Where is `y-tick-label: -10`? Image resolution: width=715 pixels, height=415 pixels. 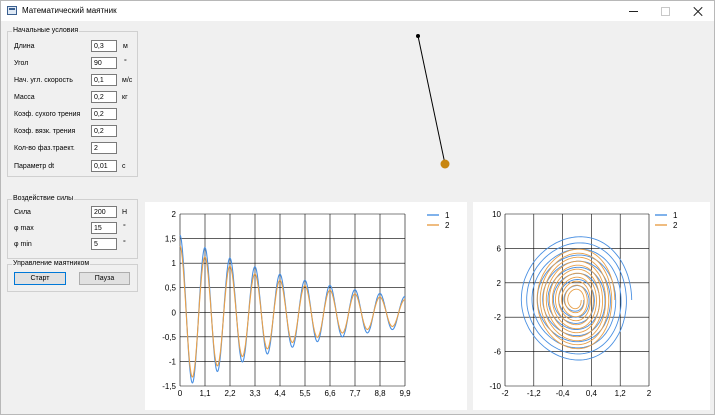 y-tick-label: -10 is located at coordinates (495, 386).